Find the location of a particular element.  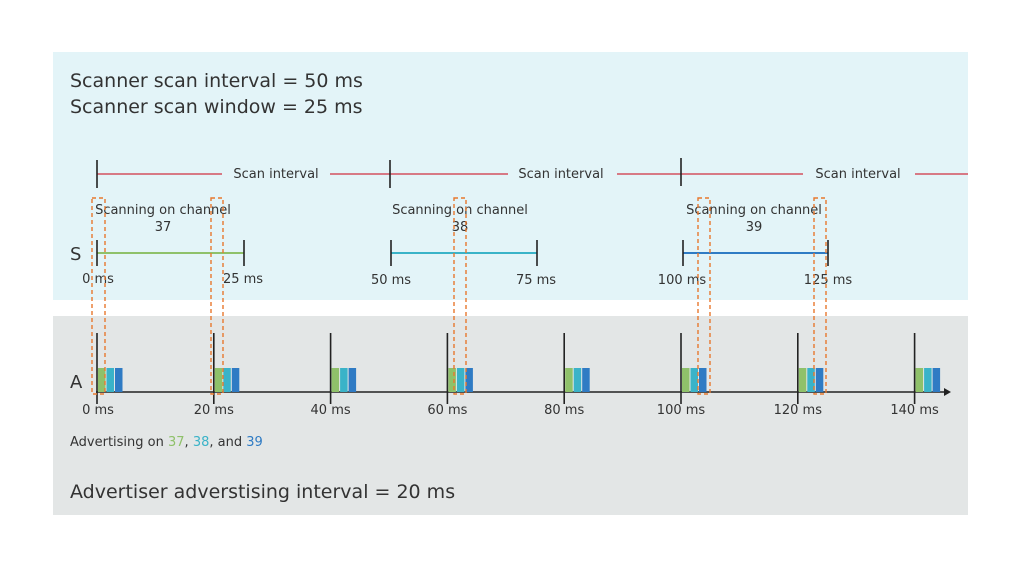

axis-arrow-icon is located at coordinates (947, 392).